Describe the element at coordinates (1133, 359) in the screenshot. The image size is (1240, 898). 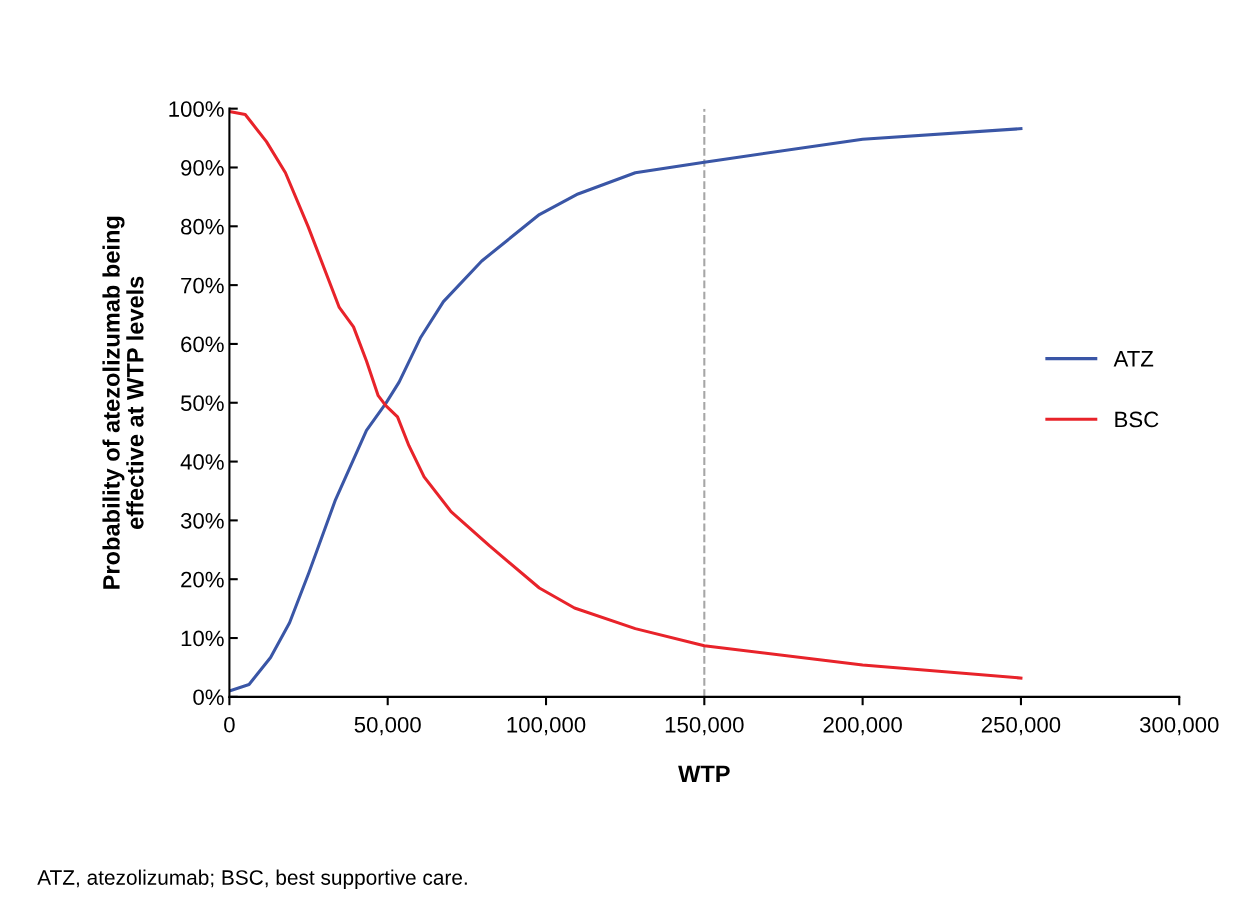
I see `legend-label: ATZ` at that location.